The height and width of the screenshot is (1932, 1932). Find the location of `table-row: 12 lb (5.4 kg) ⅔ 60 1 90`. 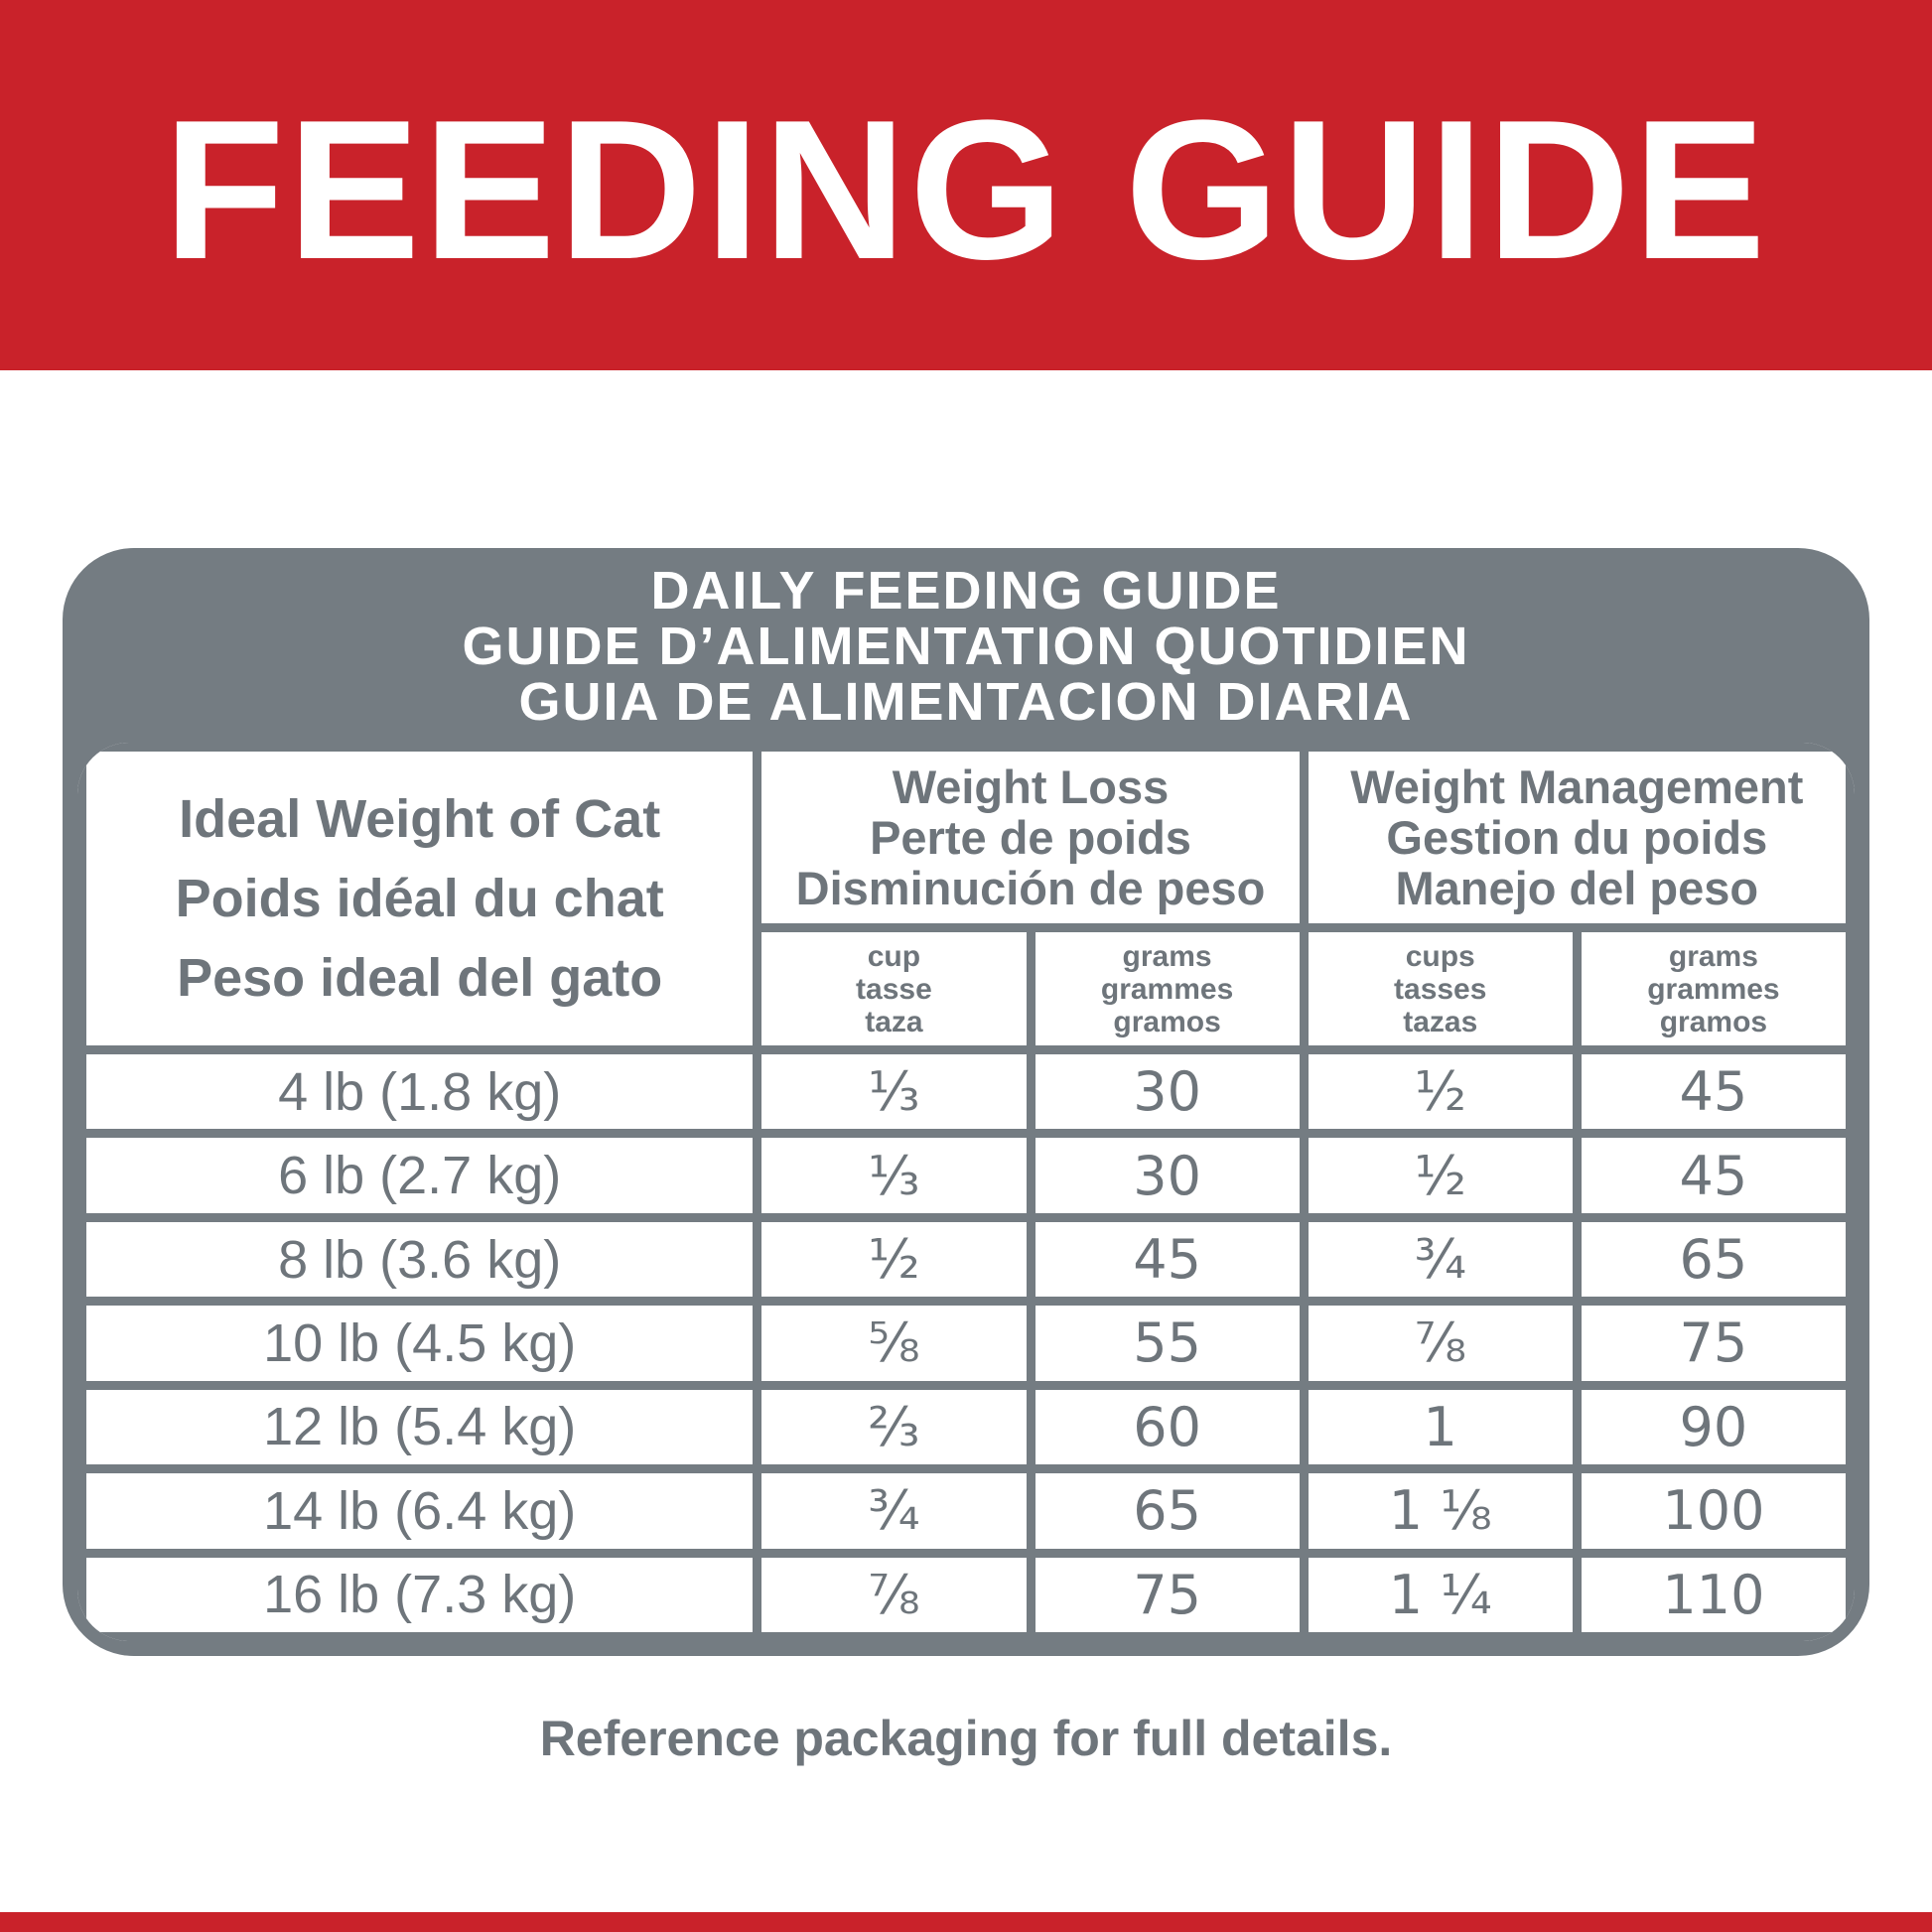

table-row: 12 lb (5.4 kg) ⅔ 60 1 90 is located at coordinates (966, 1427).